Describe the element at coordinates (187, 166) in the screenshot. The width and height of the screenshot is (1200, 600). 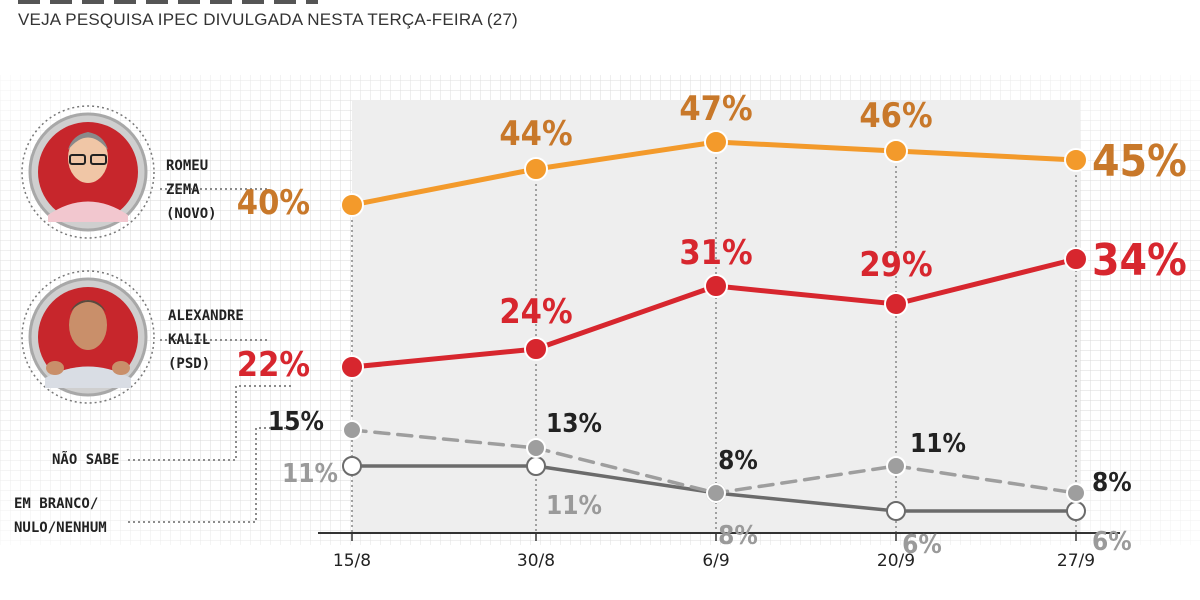
I see `svg-text: ROMEU` at that location.